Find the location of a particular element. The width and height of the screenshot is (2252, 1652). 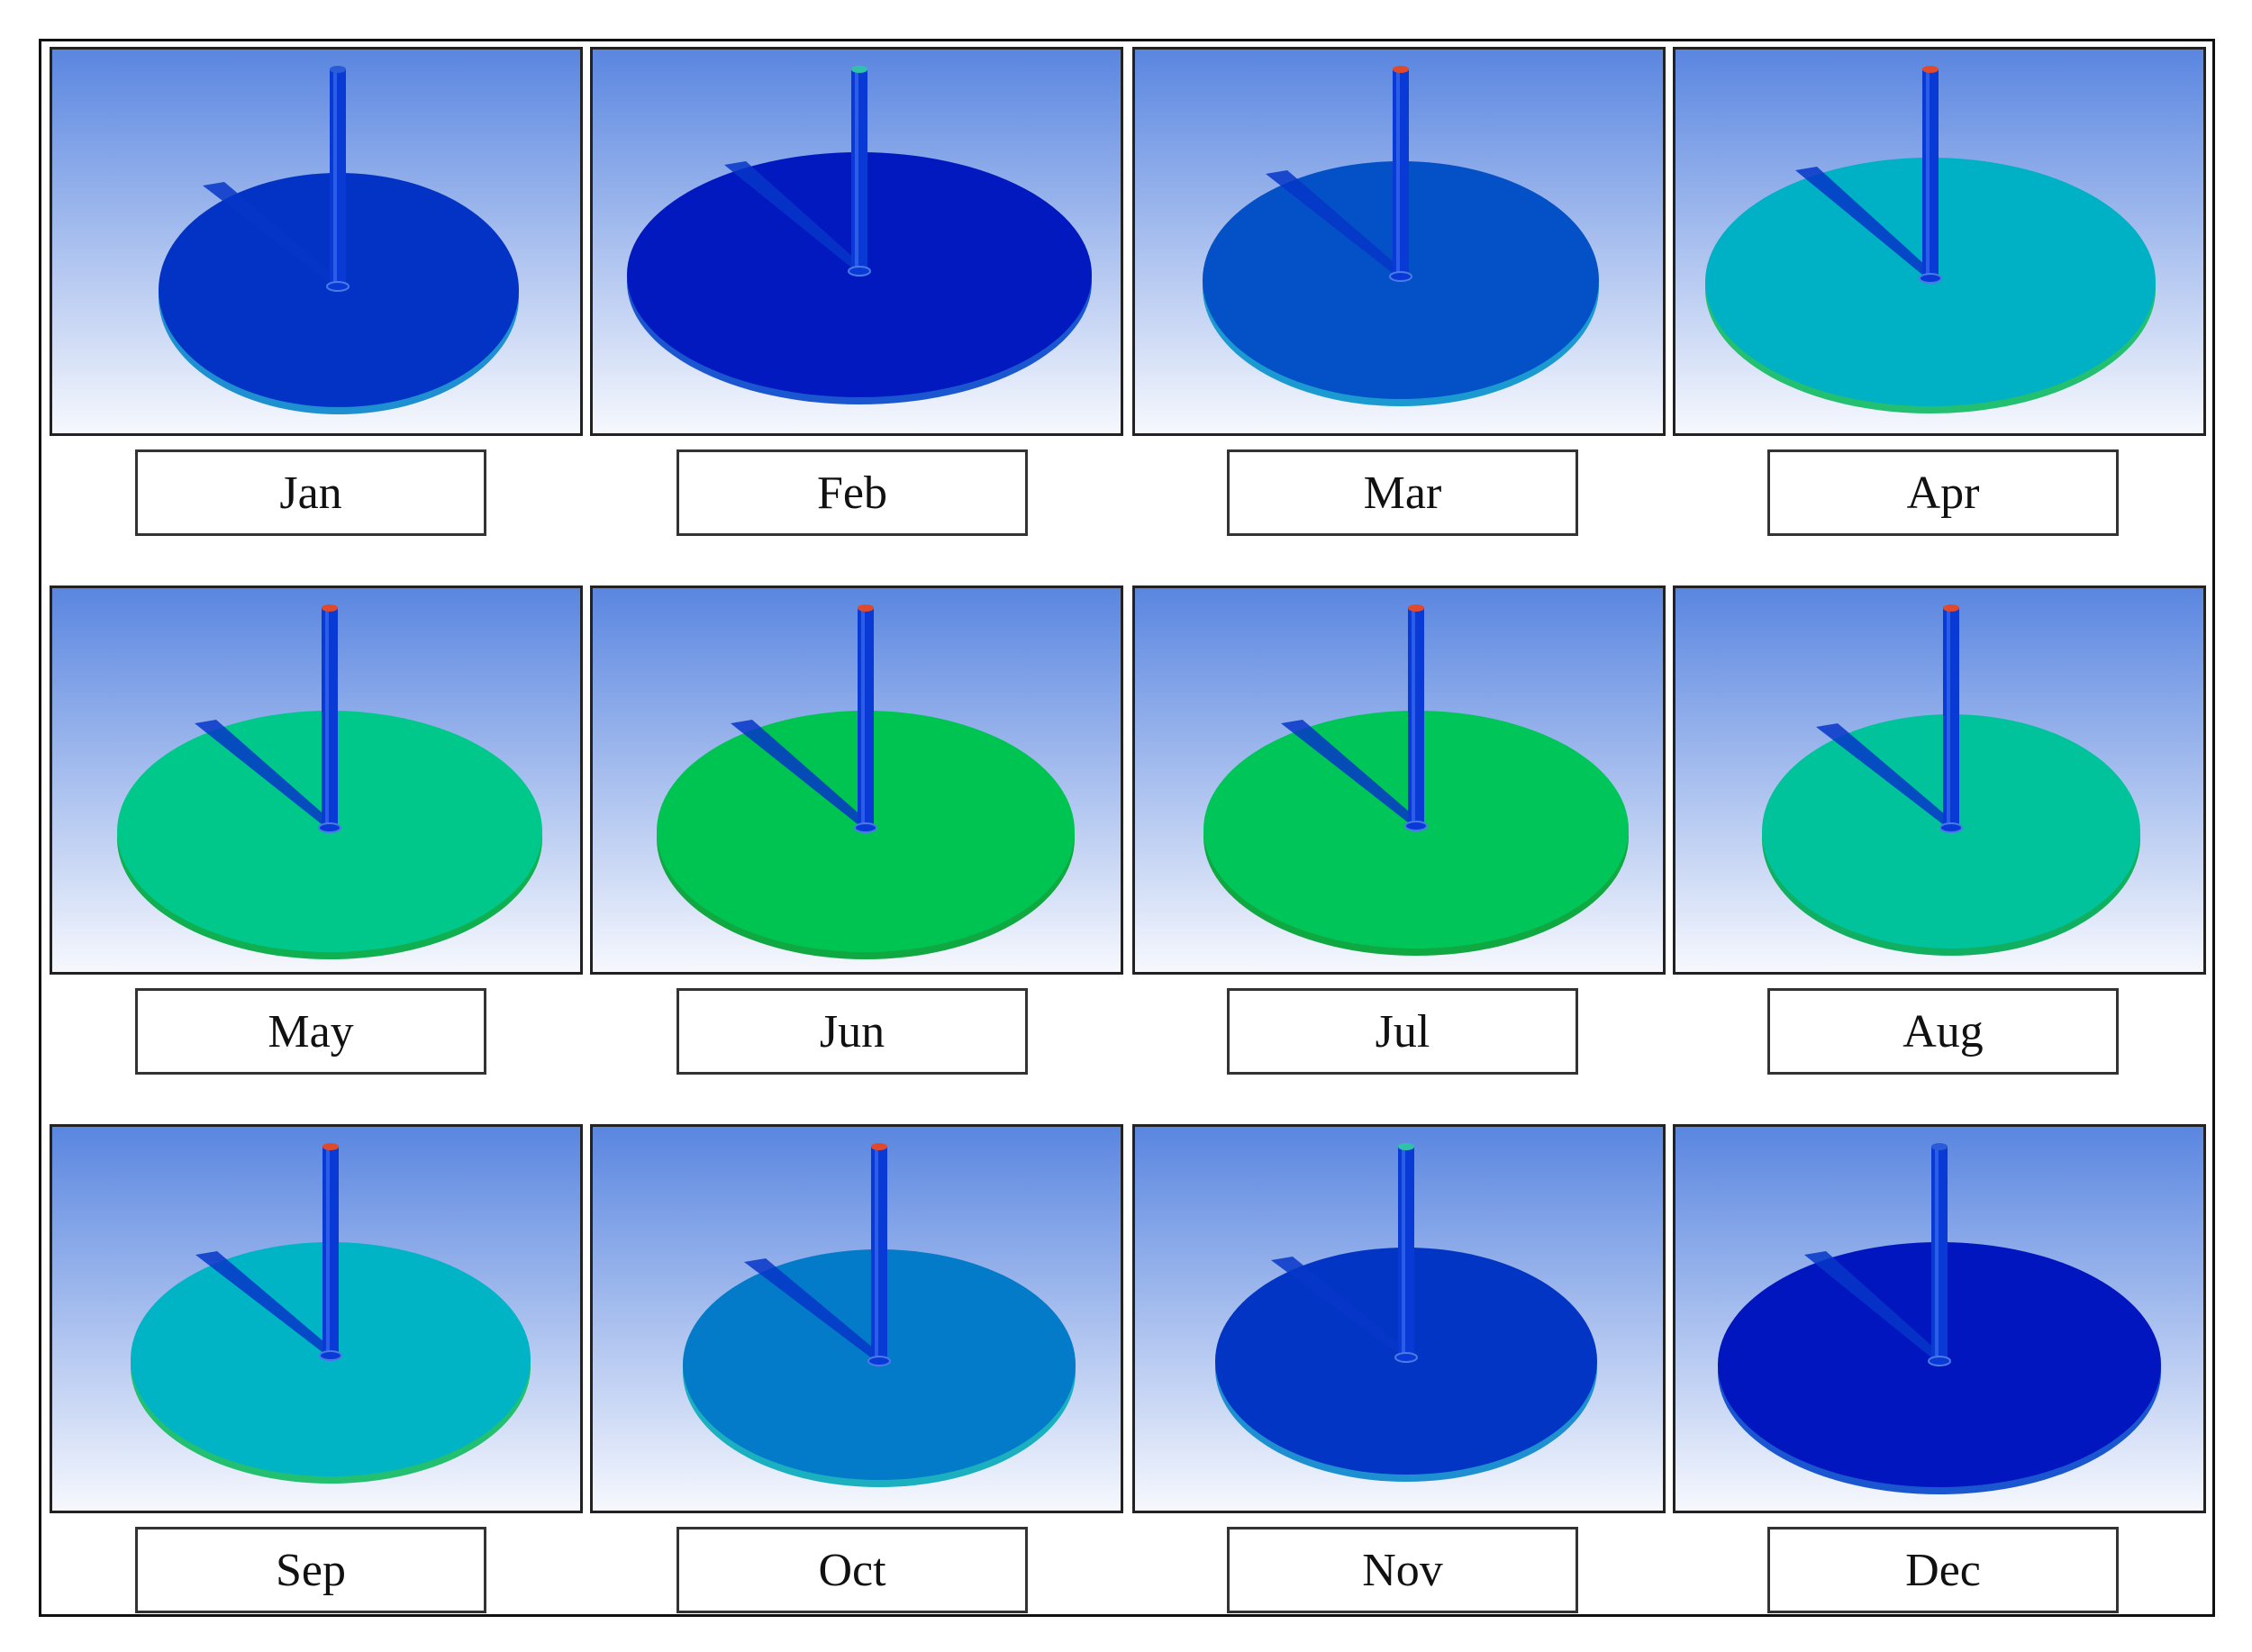

simulation-panel-dec is located at coordinates (1939, 1318).